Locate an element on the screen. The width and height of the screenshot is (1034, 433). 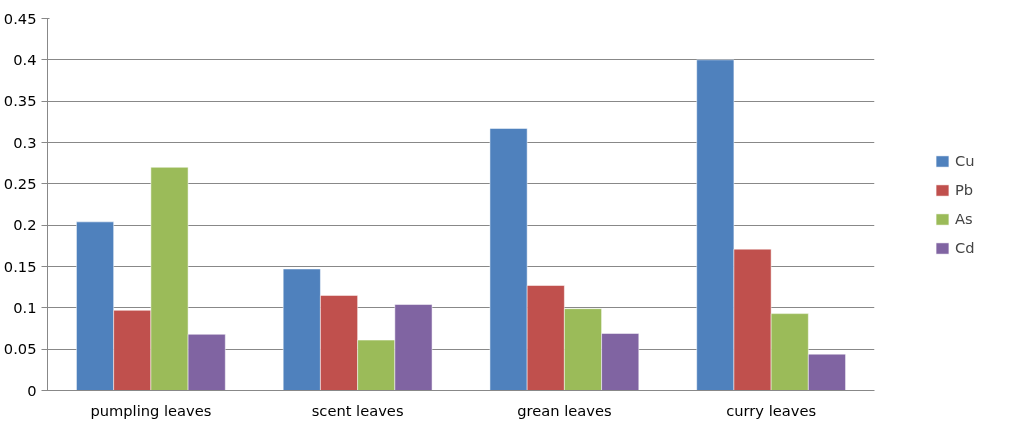
y-tick-label: 0.3 is located at coordinates (25, 142).